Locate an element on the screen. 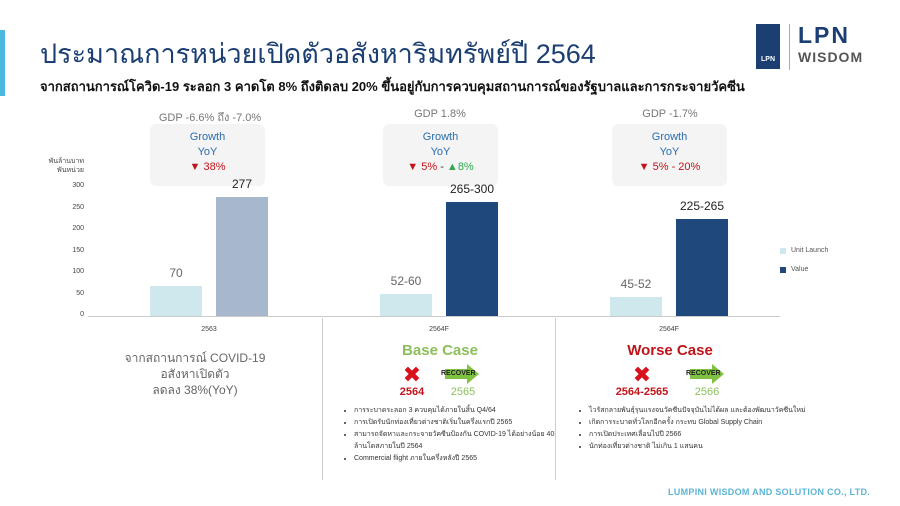 This screenshot has height=506, width=900. data-label: 52-60 is located at coordinates (406, 280).